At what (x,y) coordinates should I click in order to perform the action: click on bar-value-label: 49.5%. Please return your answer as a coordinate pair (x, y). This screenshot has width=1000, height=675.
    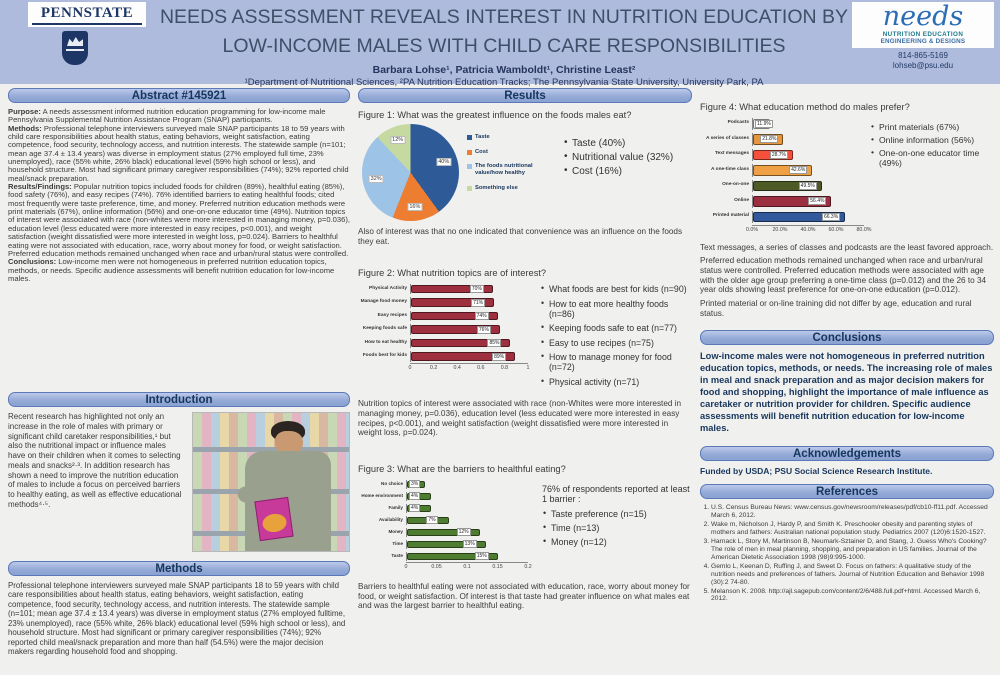
    Looking at the image, I should click on (807, 185).